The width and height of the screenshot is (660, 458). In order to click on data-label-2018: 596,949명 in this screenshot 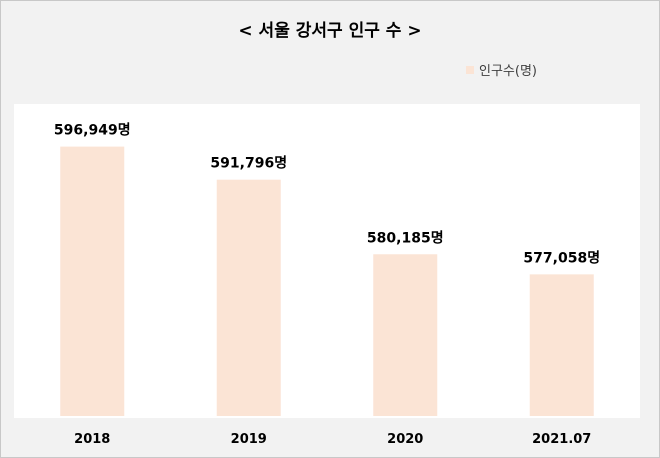, I will do `click(92, 130)`.